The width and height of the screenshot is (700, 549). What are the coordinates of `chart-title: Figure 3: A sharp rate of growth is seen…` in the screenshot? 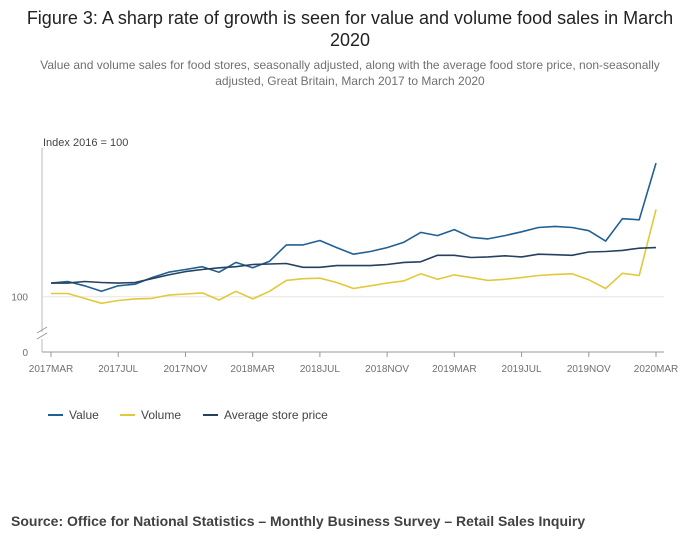 It's located at (350, 29).